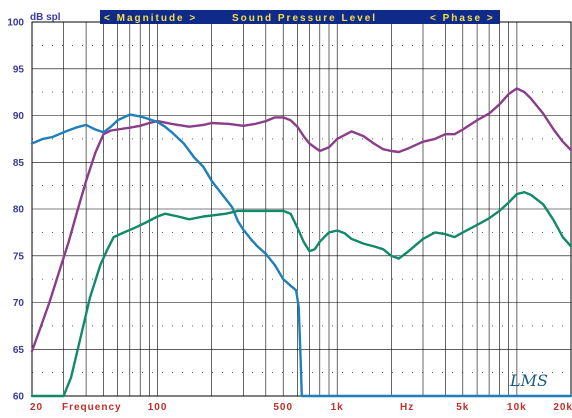 This screenshot has height=418, width=572. Describe the element at coordinates (158, 407) in the screenshot. I see `x-tick-label: 100` at that location.